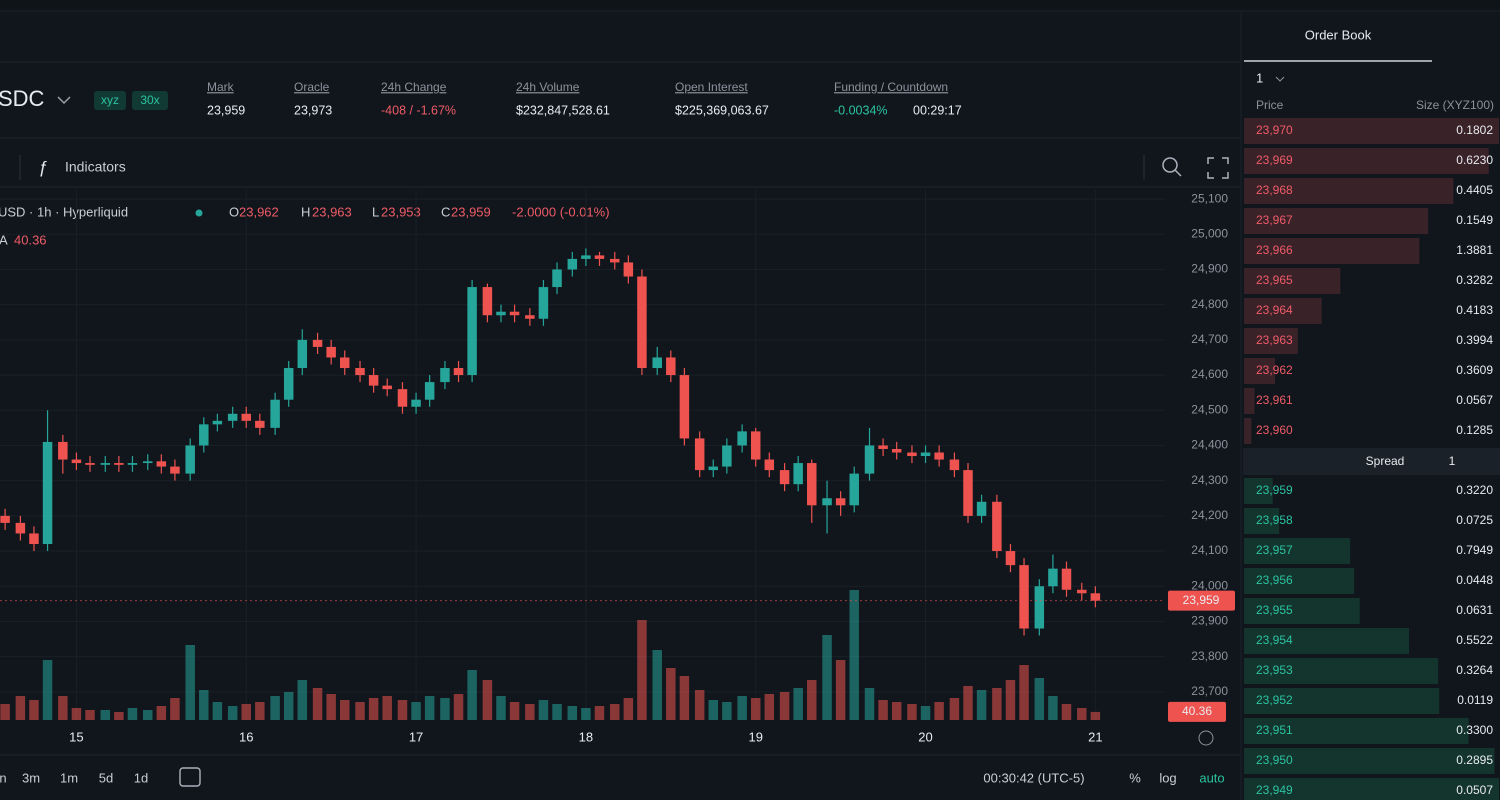  Describe the element at coordinates (1274, 490) in the screenshot. I see `bid-price: 23,959` at that location.